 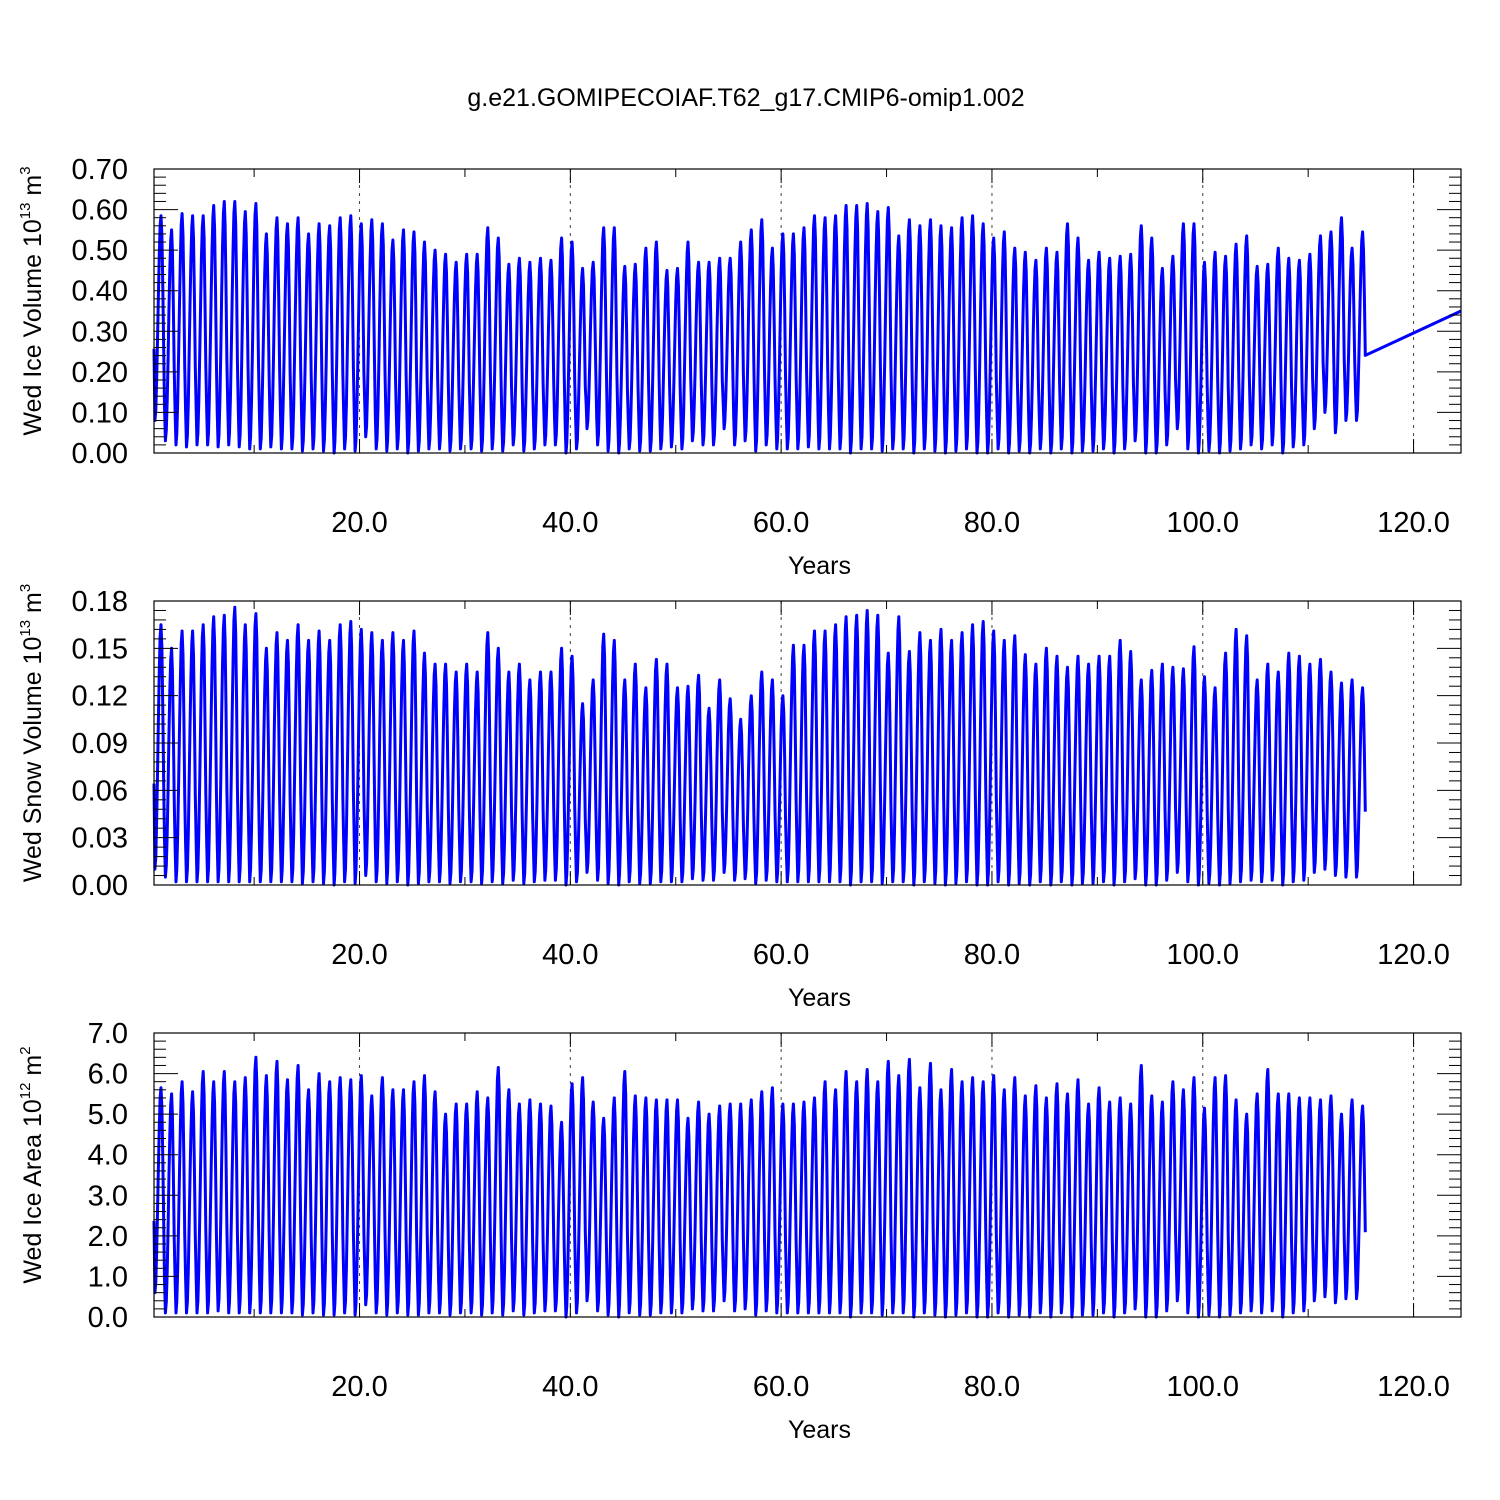 I want to click on y-axis-title: Wed Ice Volume 1013 m3, so click(x=32, y=300).